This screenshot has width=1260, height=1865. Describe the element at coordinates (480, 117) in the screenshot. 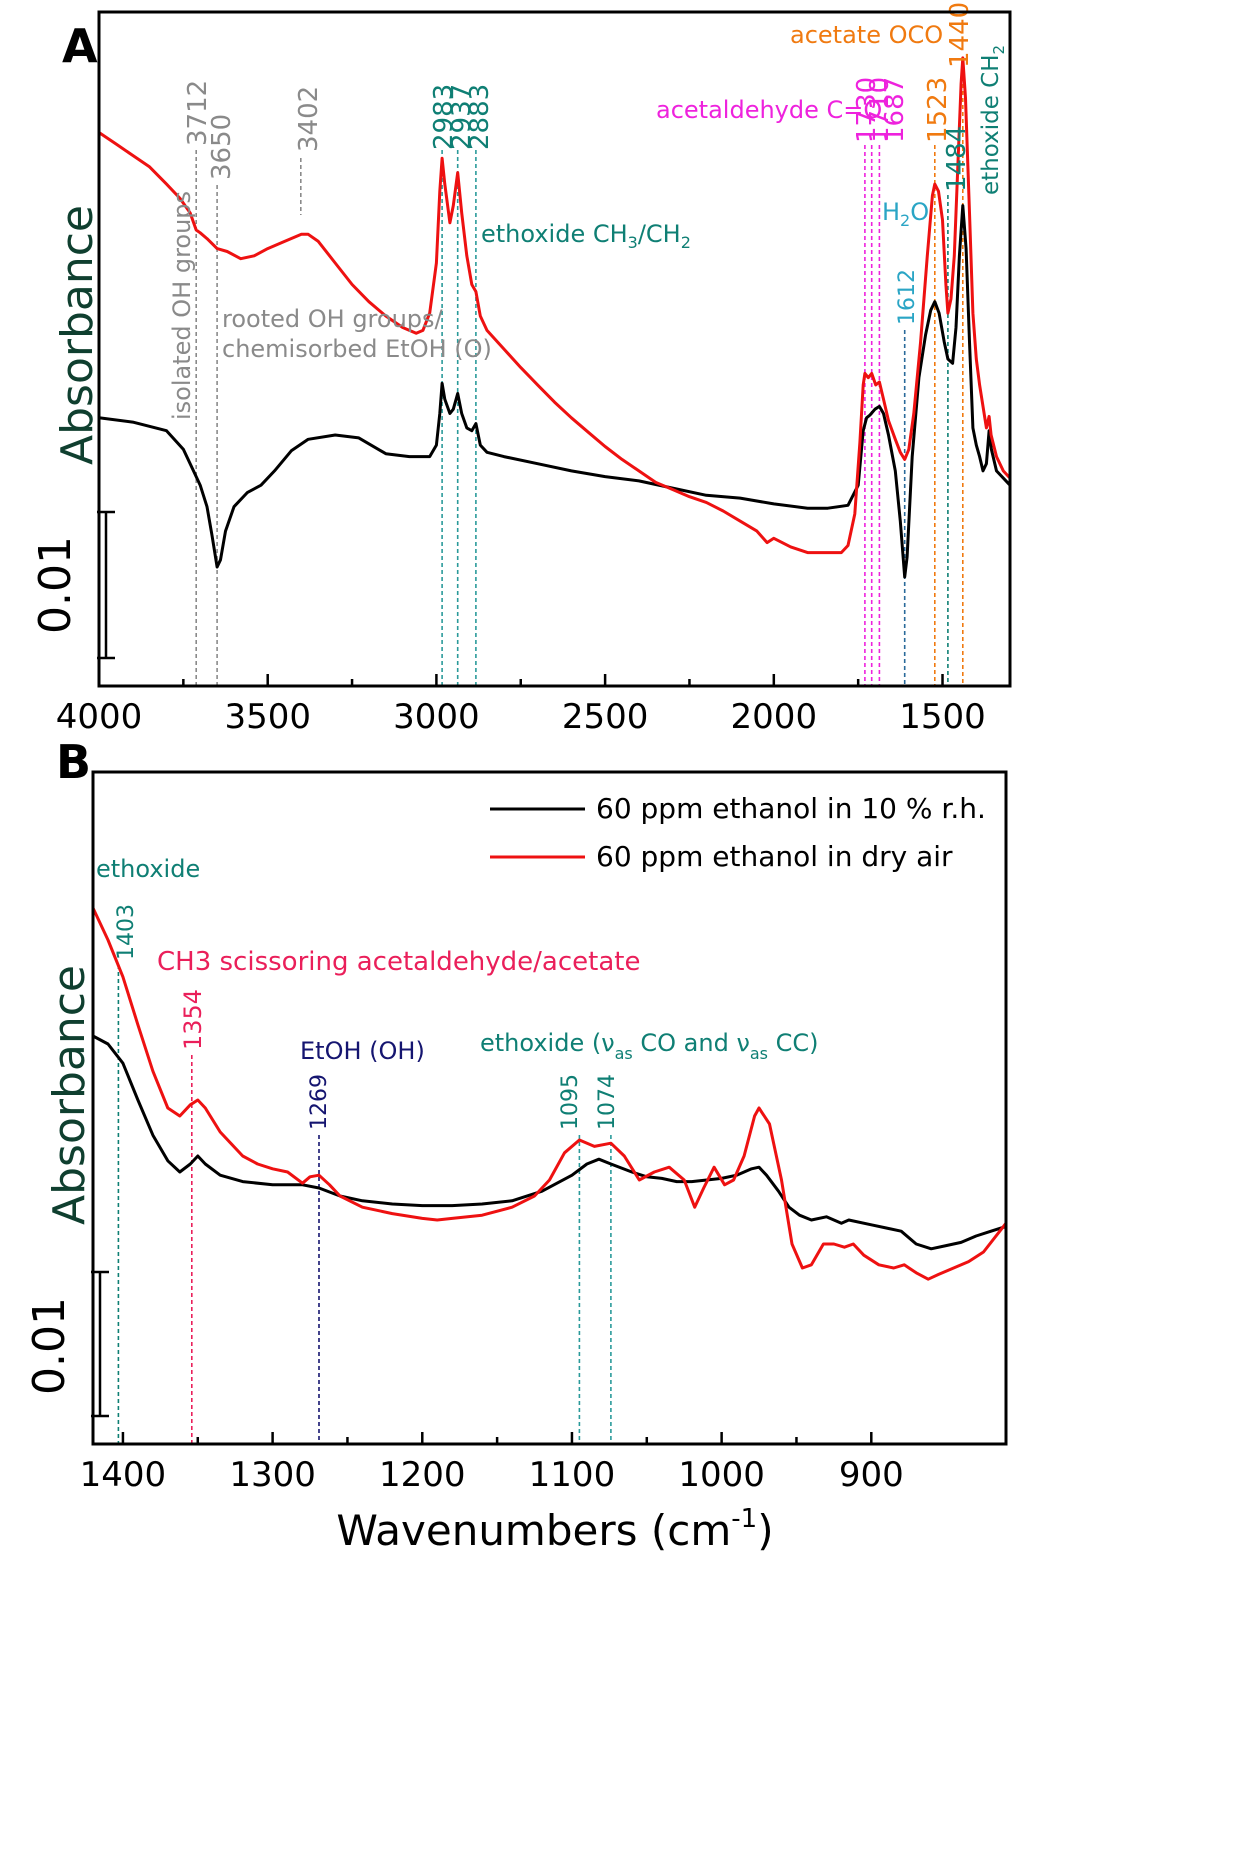

I see `band-label-2883: 2883` at that location.